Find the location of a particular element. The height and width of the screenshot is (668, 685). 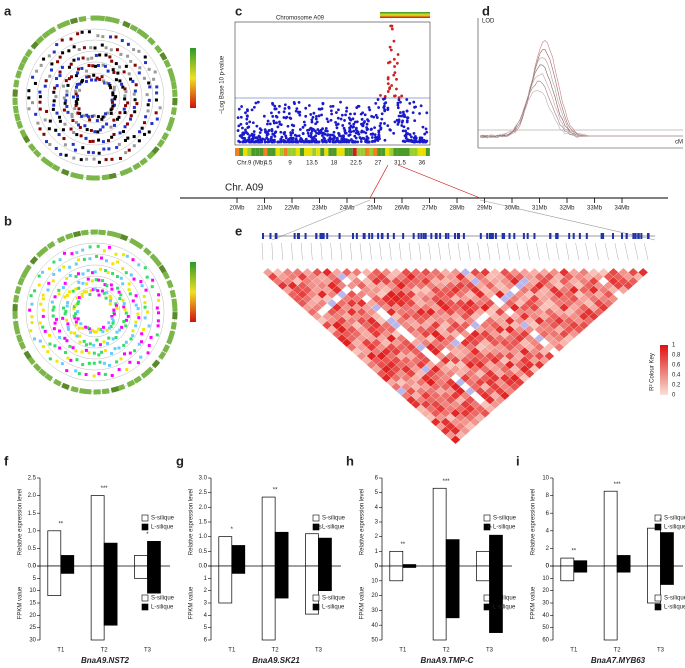

x-tick-label: 34Mb is located at coordinates (622, 209).